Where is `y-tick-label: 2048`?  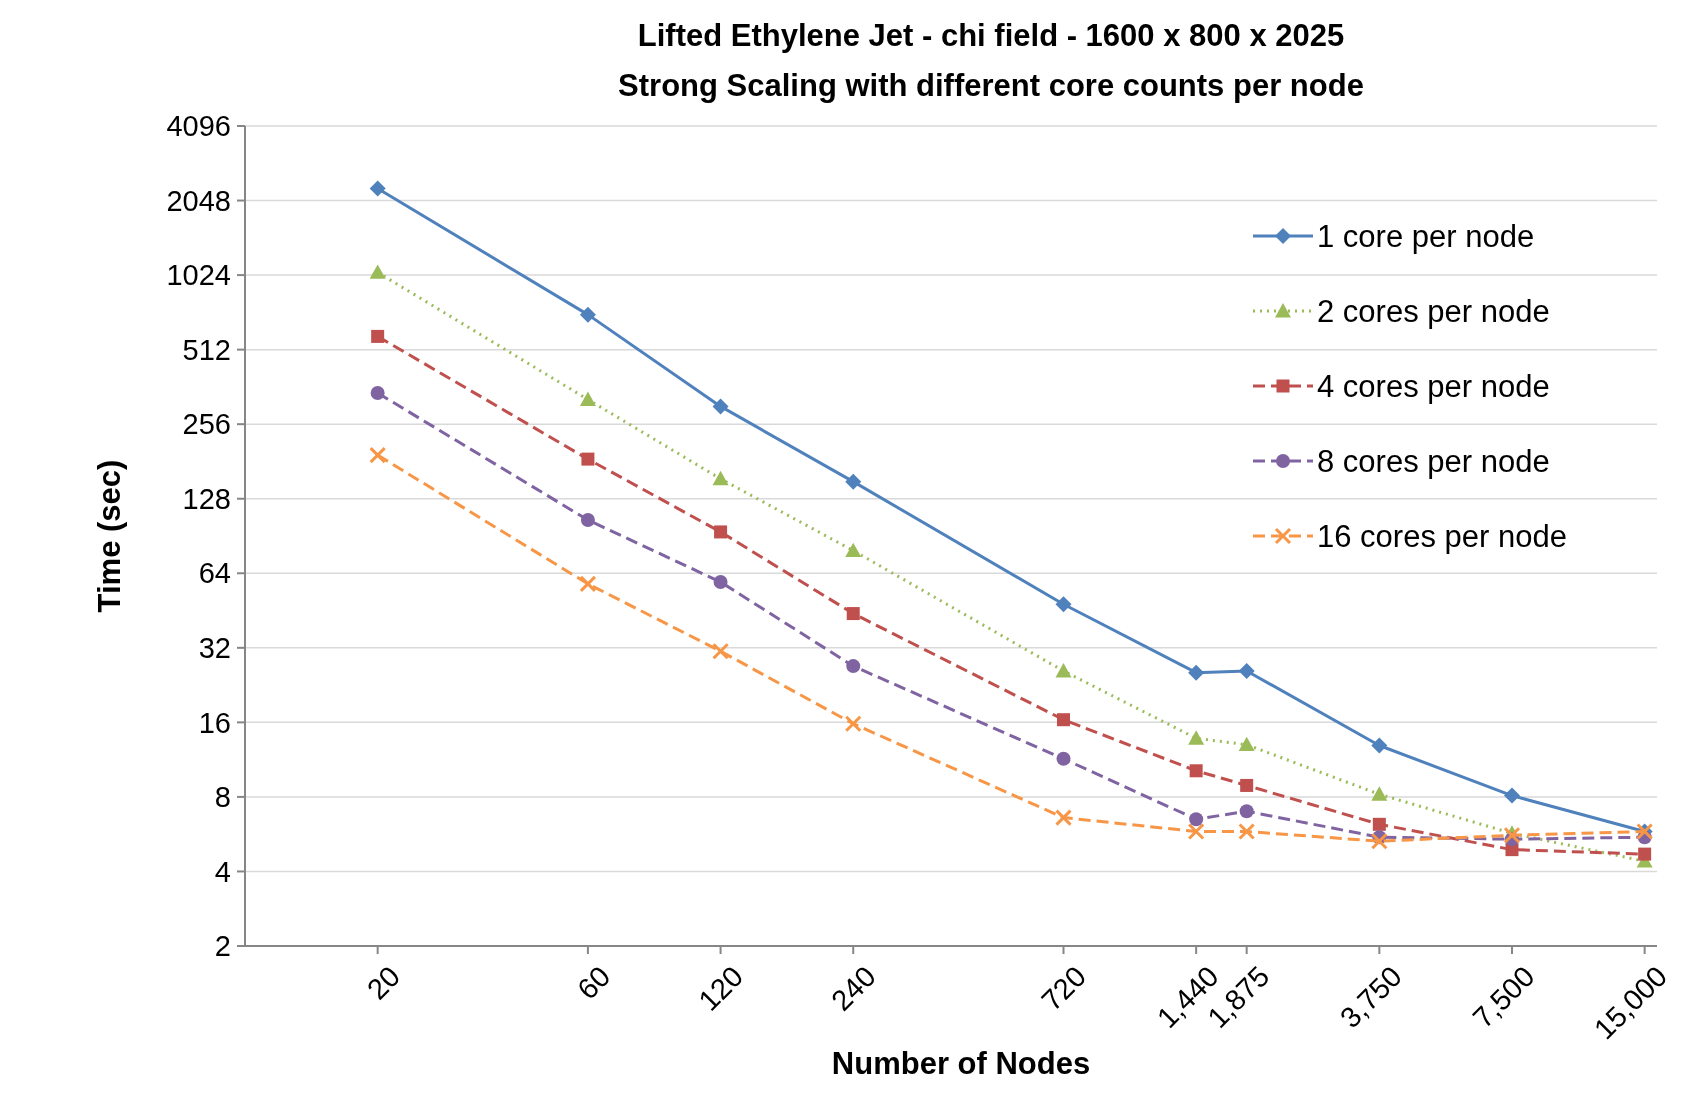
y-tick-label: 2048 is located at coordinates (198, 200).